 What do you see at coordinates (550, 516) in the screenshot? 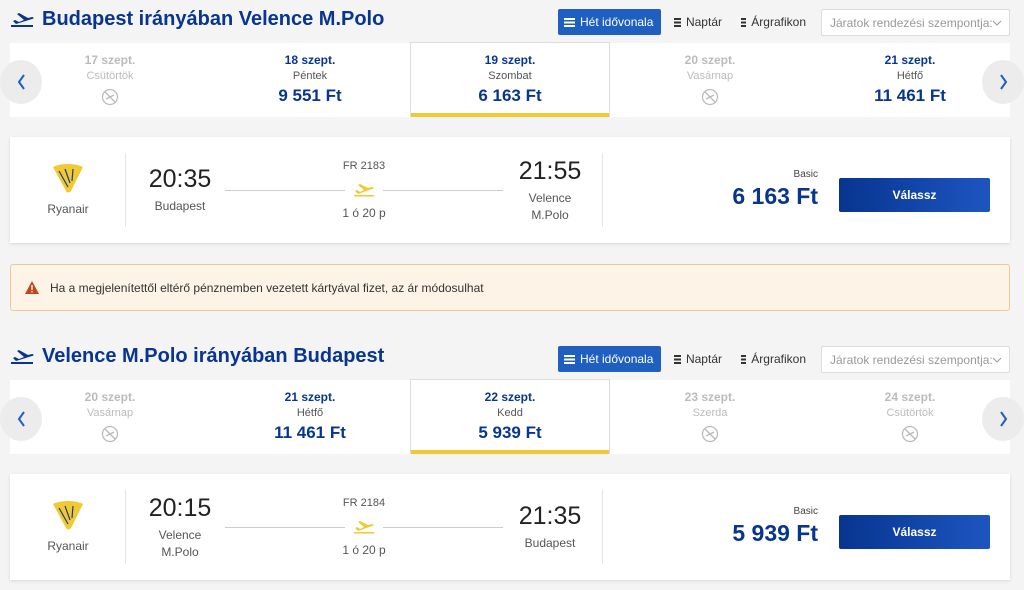
I see `arr-time: 21:35` at bounding box center [550, 516].